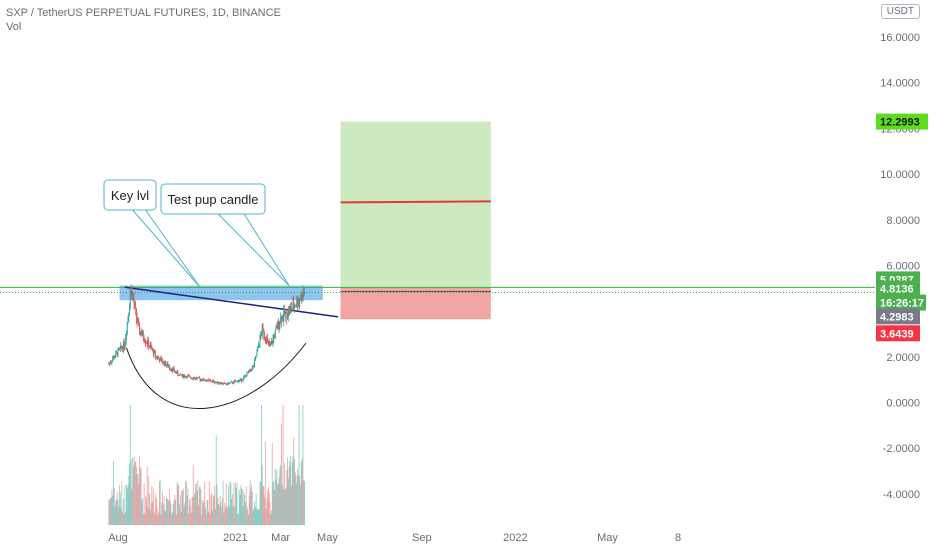 Image resolution: width=932 pixels, height=555 pixels. I want to click on currency-badge: USDT, so click(900, 11).